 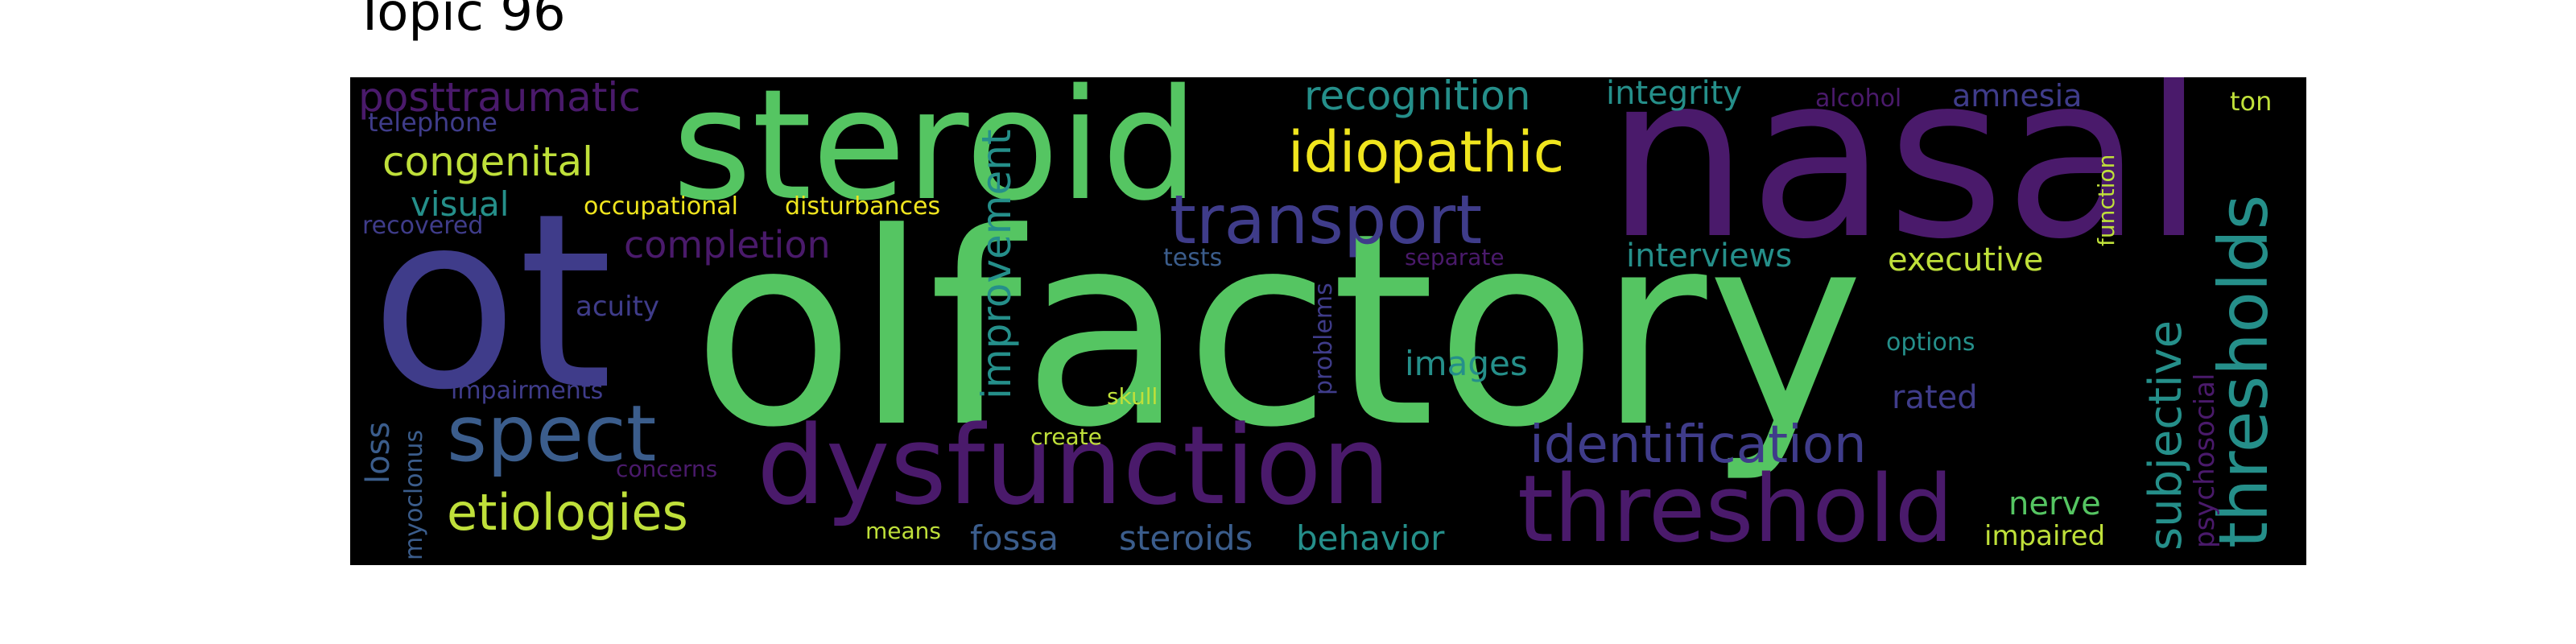 I want to click on word-psychosocial: psychosocial, so click(x=2205, y=460).